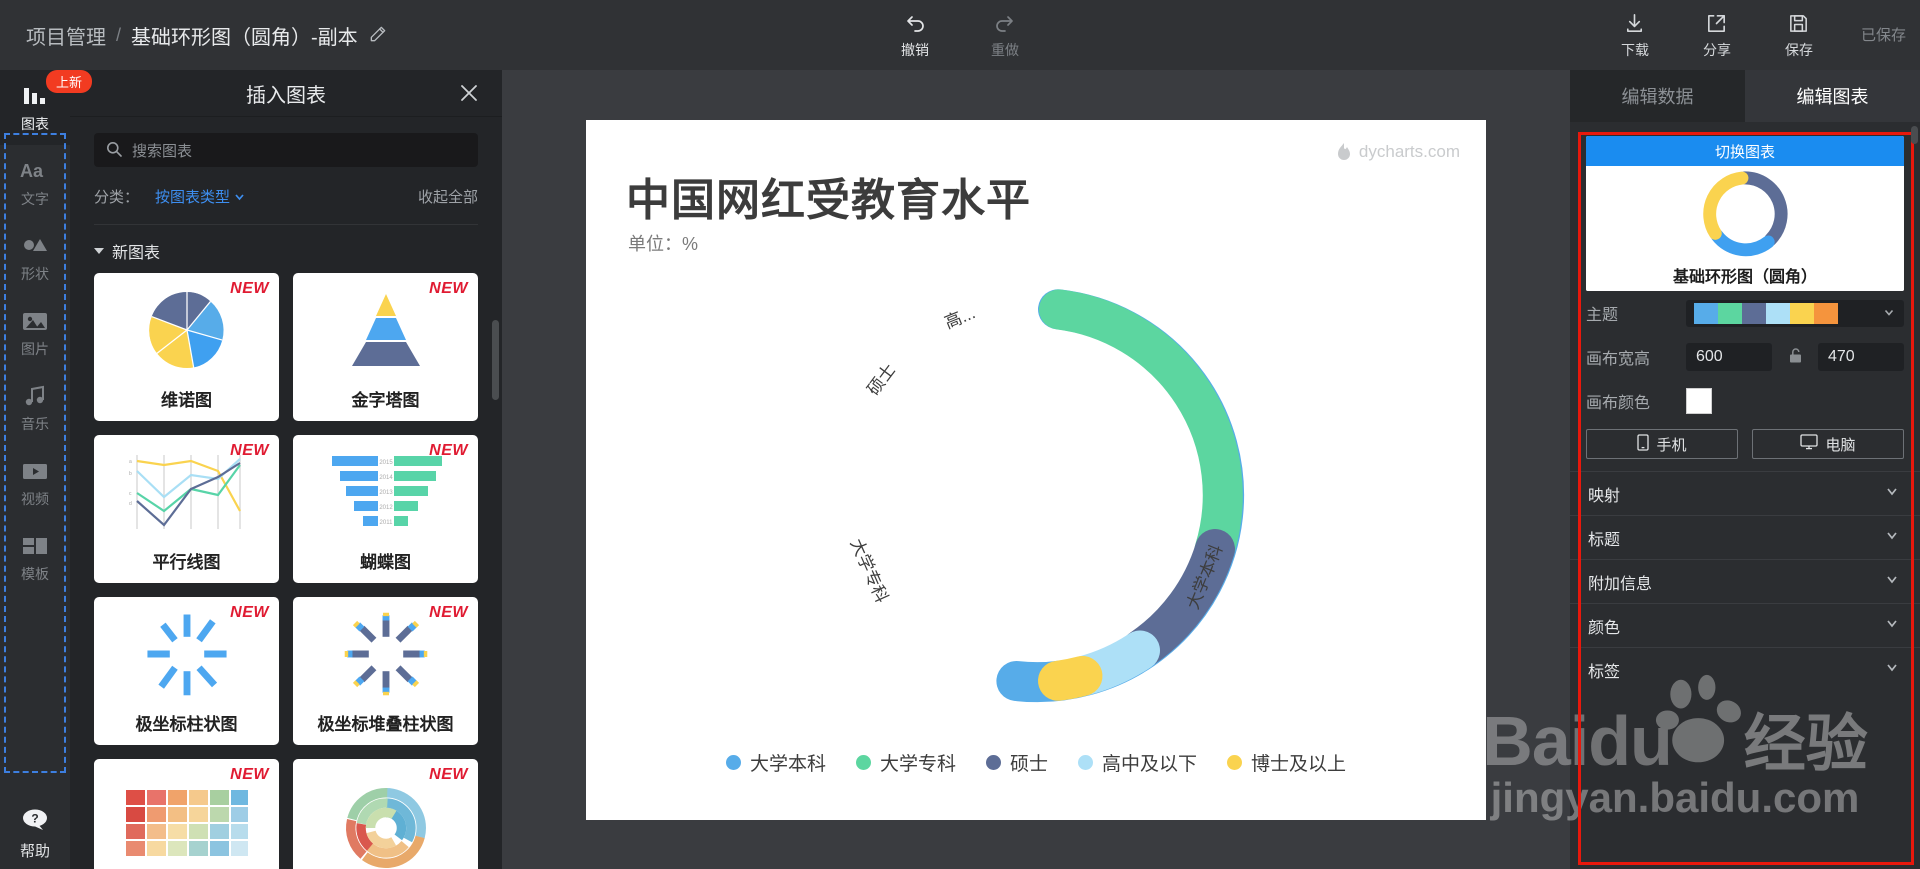 The width and height of the screenshot is (1920, 869). What do you see at coordinates (960, 35) in the screenshot?
I see `history-tools: 撤销 重做` at bounding box center [960, 35].